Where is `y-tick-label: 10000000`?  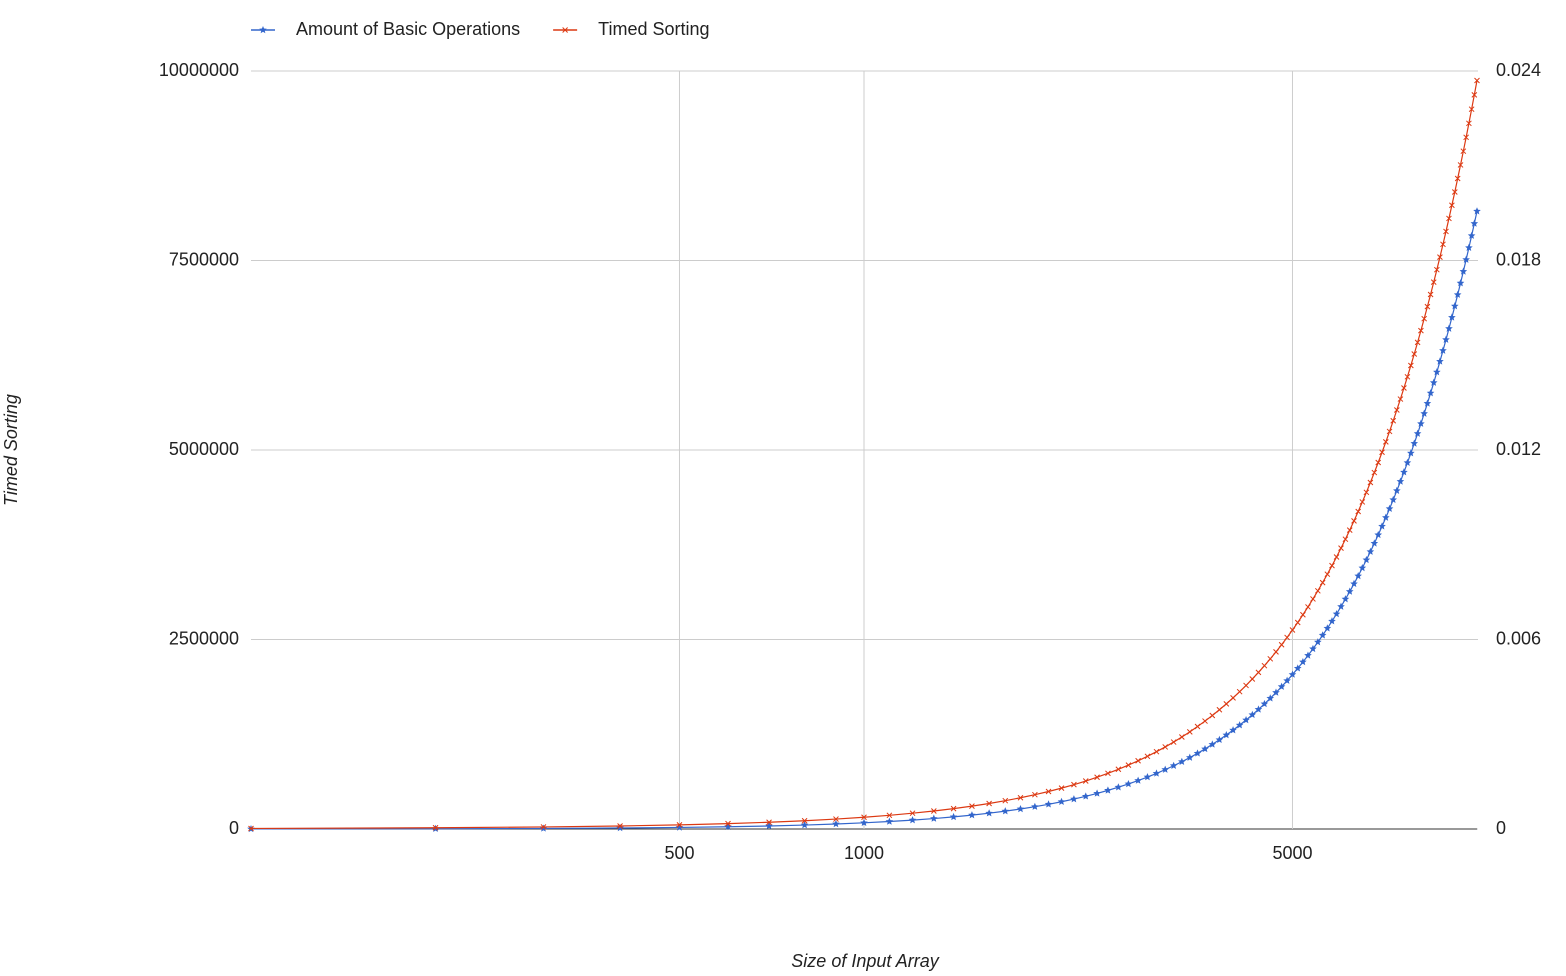 y-tick-label: 10000000 is located at coordinates (199, 70).